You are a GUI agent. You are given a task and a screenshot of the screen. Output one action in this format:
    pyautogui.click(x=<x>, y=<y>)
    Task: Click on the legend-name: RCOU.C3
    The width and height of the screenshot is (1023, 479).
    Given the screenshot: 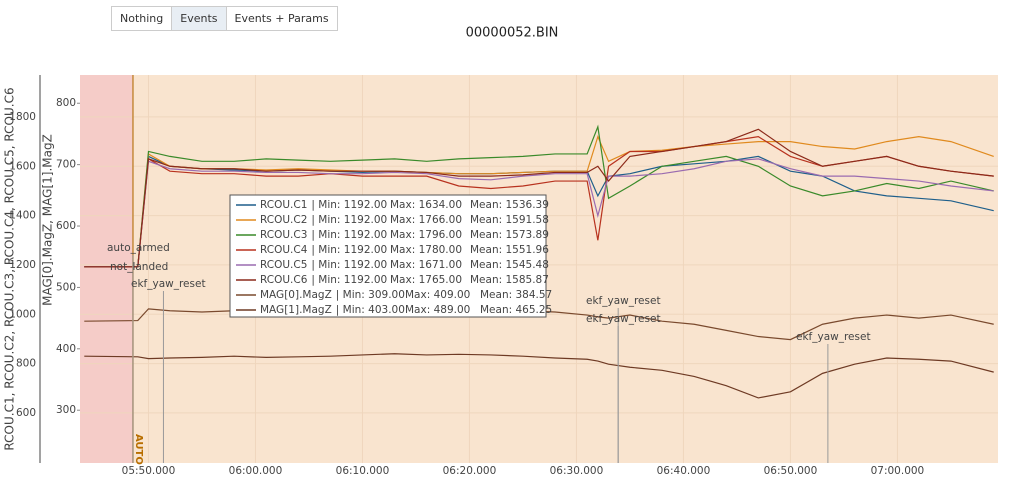 What is the action you would take?
    pyautogui.click(x=283, y=235)
    